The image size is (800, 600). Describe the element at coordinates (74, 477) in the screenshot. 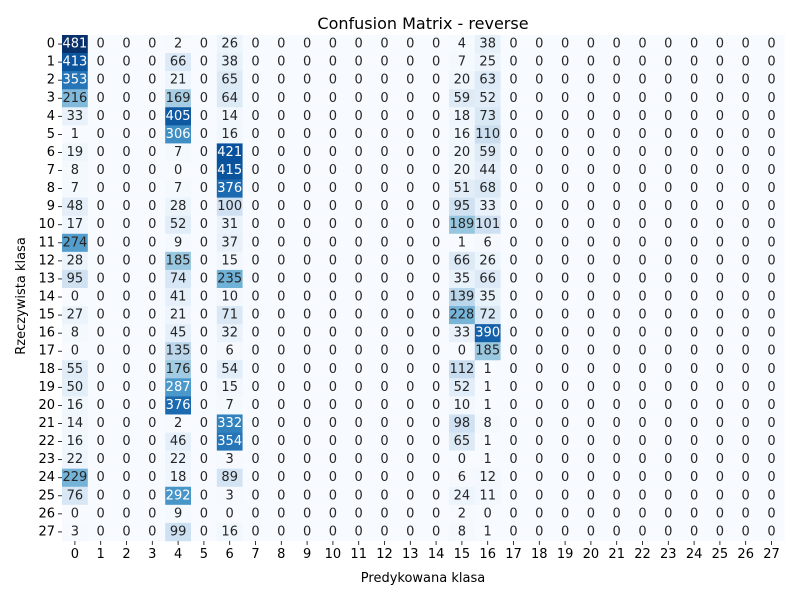

I see `cell-value-label: 229` at that location.